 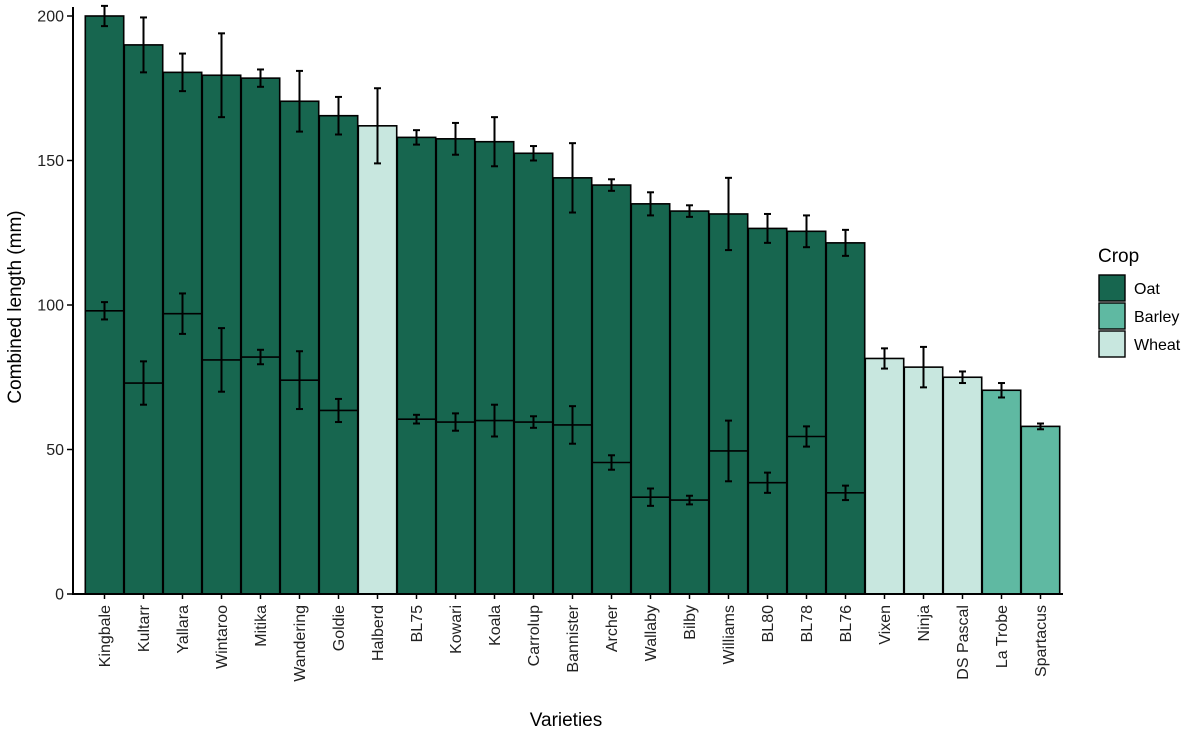 What do you see at coordinates (1041, 641) in the screenshot?
I see `x-tick-label-24: Spartacus` at bounding box center [1041, 641].